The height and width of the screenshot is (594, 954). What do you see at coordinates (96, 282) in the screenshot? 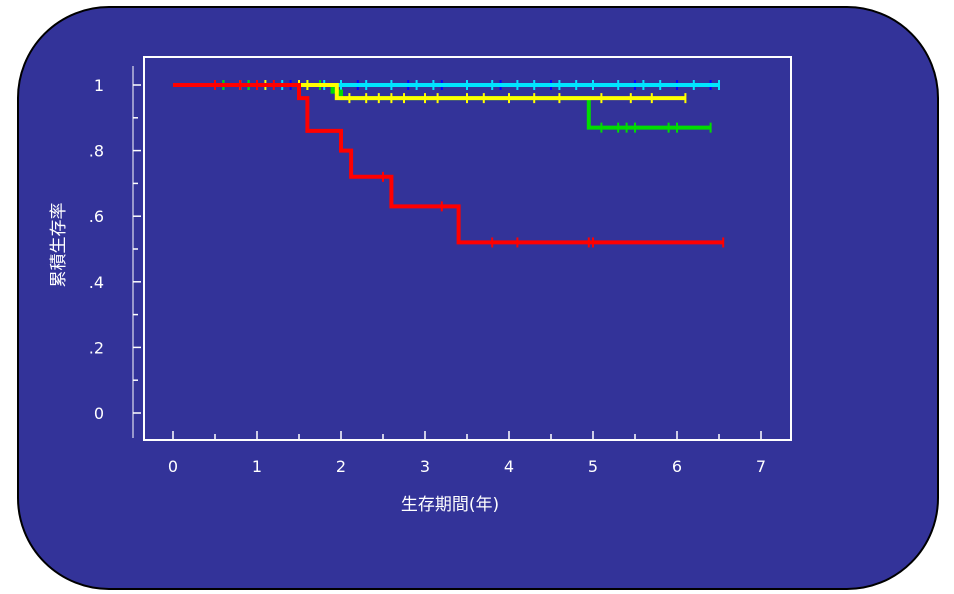
I see `y-tick-label: .4` at bounding box center [96, 282].